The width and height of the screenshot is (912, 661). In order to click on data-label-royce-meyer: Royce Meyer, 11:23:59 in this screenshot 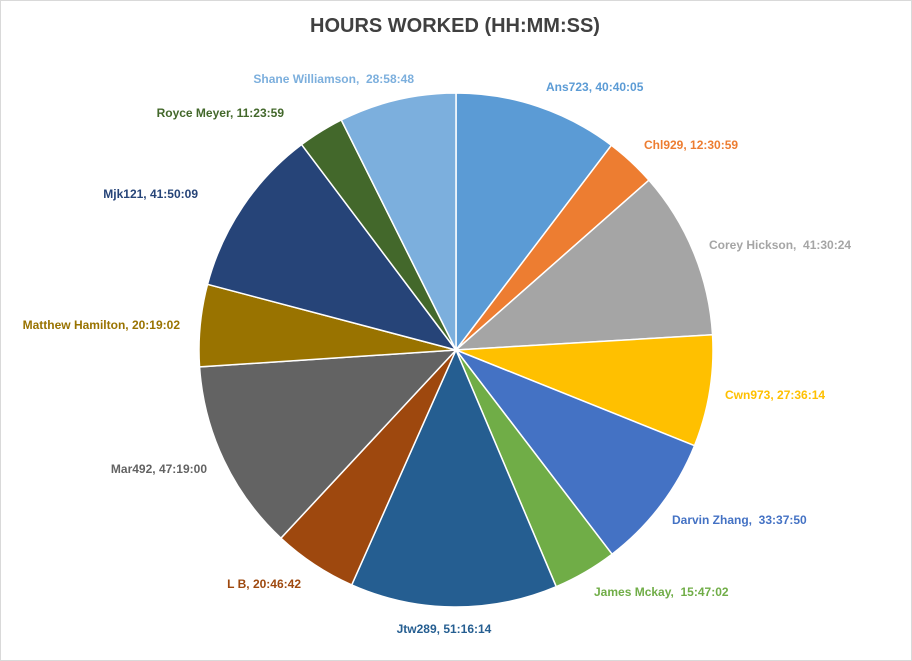, I will do `click(221, 113)`.